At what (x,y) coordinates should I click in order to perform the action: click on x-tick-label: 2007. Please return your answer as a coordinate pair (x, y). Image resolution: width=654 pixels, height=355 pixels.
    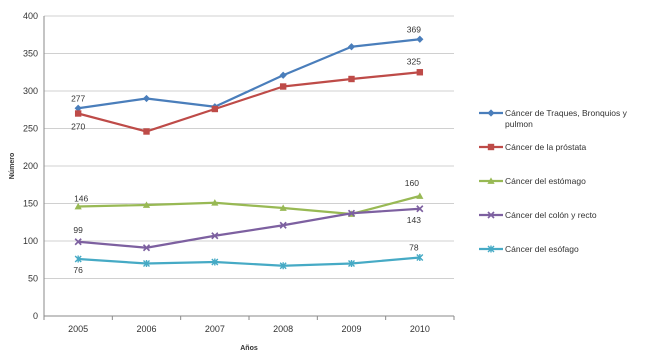
    Looking at the image, I should click on (215, 329).